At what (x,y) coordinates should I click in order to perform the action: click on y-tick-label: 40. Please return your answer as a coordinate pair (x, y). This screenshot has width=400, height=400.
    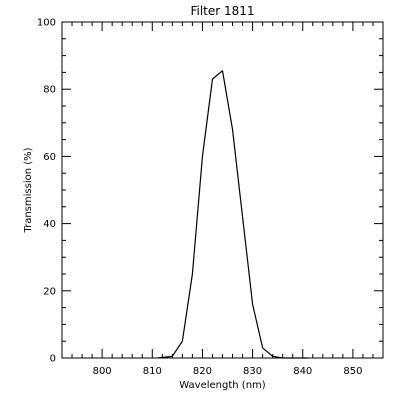
    Looking at the image, I should click on (49, 224).